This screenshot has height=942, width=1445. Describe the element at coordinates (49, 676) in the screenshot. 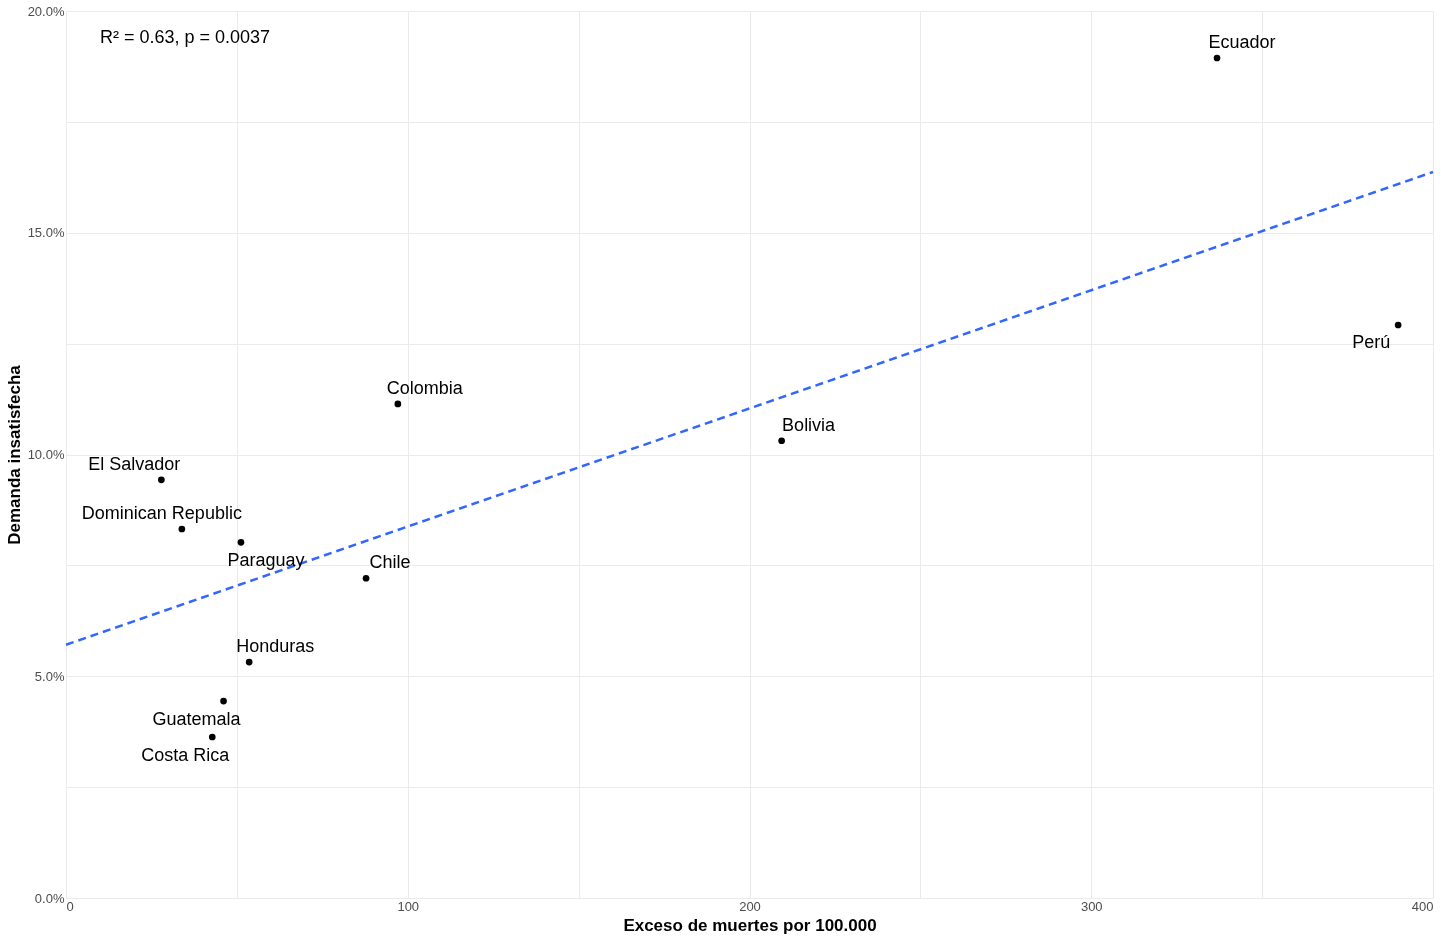

I see `y-tick-label: 5.0%` at that location.